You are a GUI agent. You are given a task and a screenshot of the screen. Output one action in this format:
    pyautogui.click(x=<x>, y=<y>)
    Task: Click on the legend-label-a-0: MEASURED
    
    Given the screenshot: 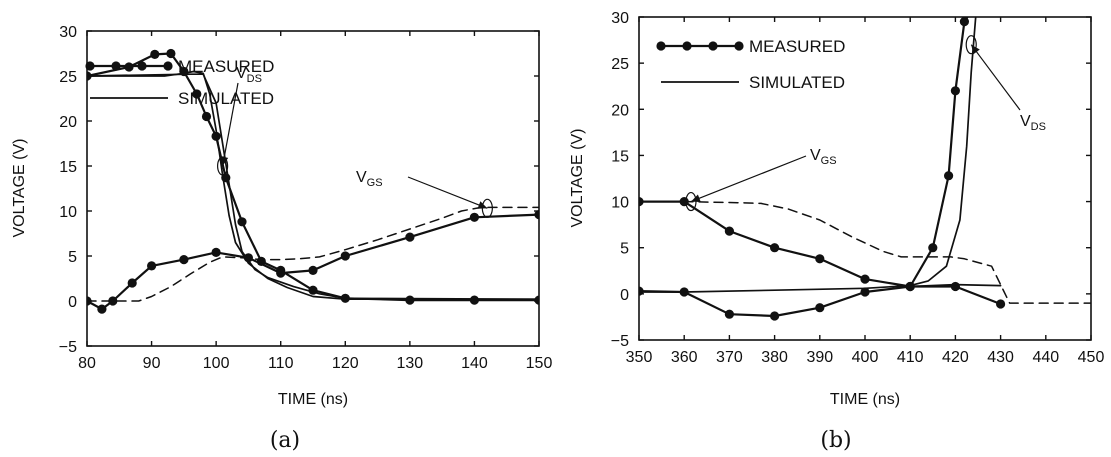 What is the action you would take?
    pyautogui.click(x=226, y=66)
    